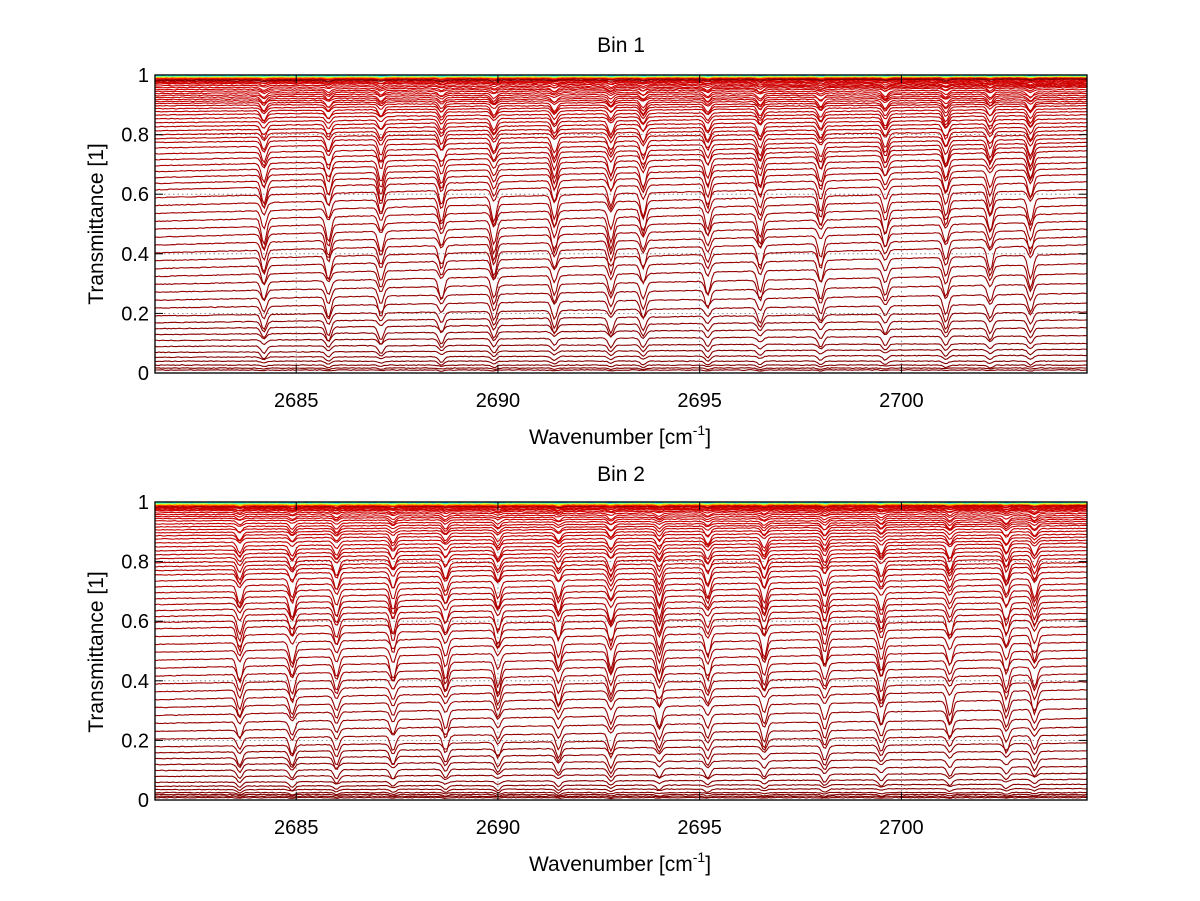 This screenshot has height=901, width=1200. I want to click on x-axis-label-sup: -1, so click(699, 857).